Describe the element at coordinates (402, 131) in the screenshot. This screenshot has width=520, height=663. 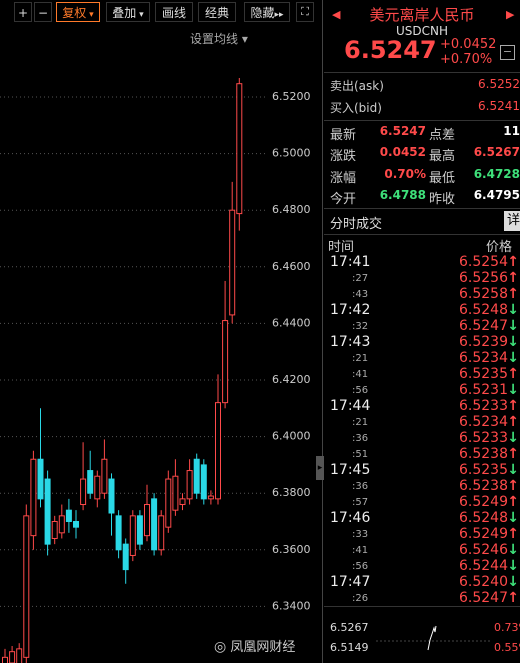
I see `stat-value: 6.5247` at that location.